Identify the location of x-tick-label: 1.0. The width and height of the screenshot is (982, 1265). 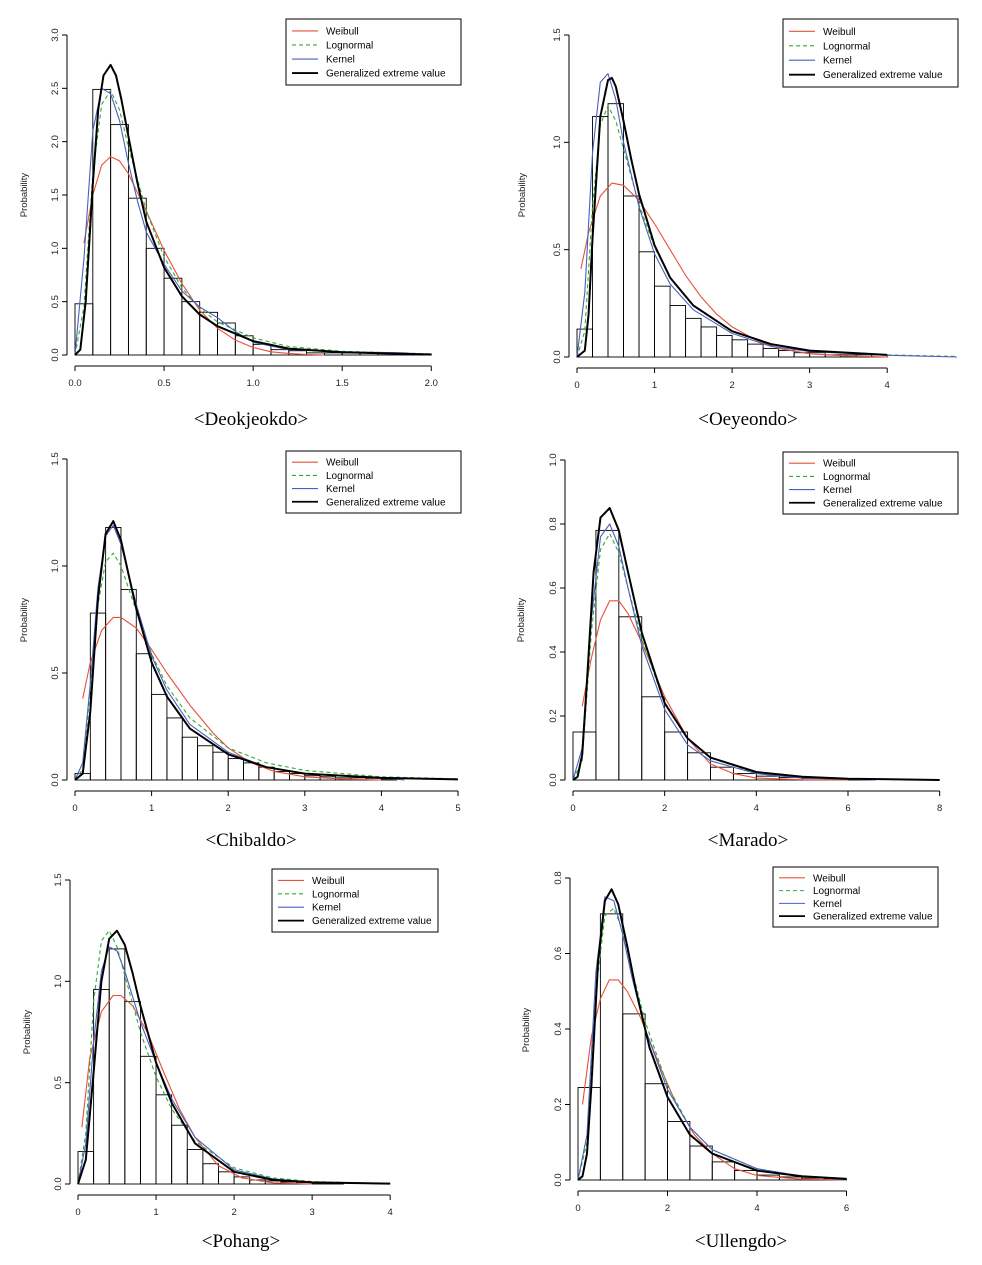
(253, 383).